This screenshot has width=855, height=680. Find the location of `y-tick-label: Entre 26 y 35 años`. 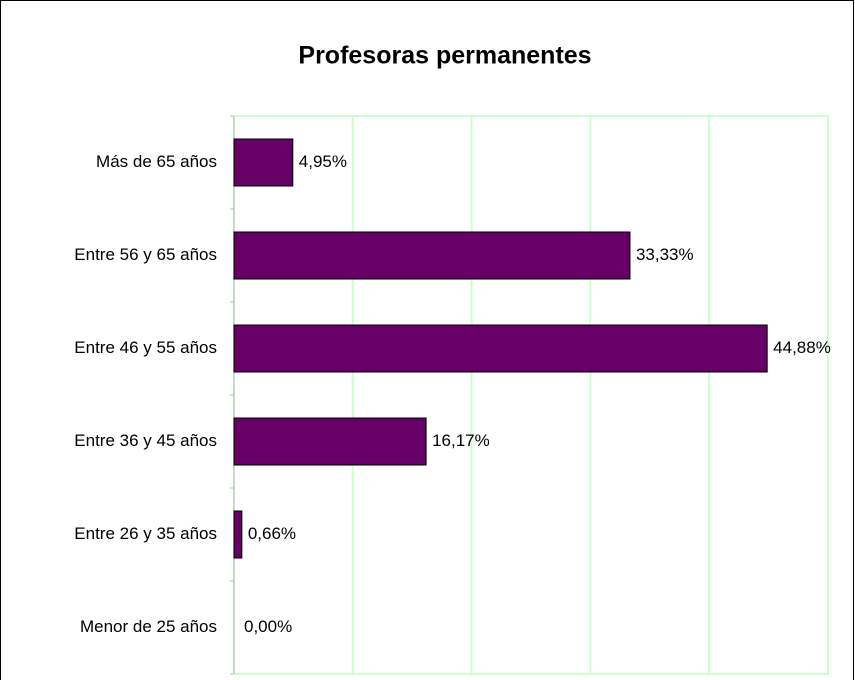

y-tick-label: Entre 26 y 35 años is located at coordinates (145, 533).